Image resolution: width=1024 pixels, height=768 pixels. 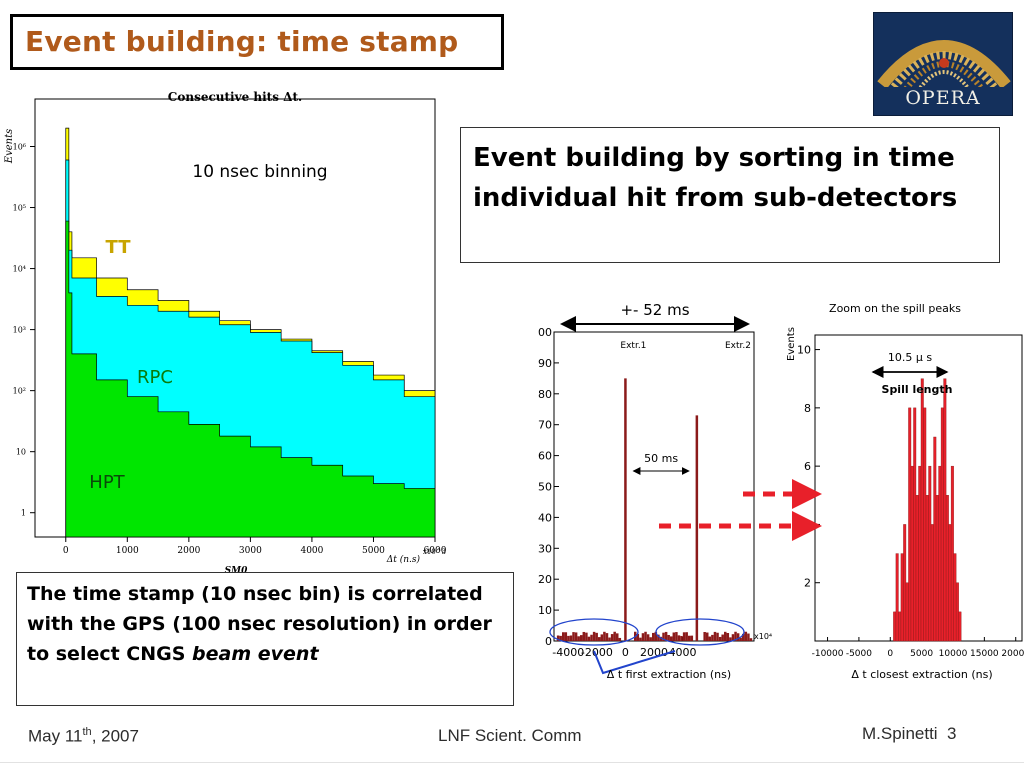 I want to click on footer-event: LNF Scient. Comm, so click(x=510, y=735).